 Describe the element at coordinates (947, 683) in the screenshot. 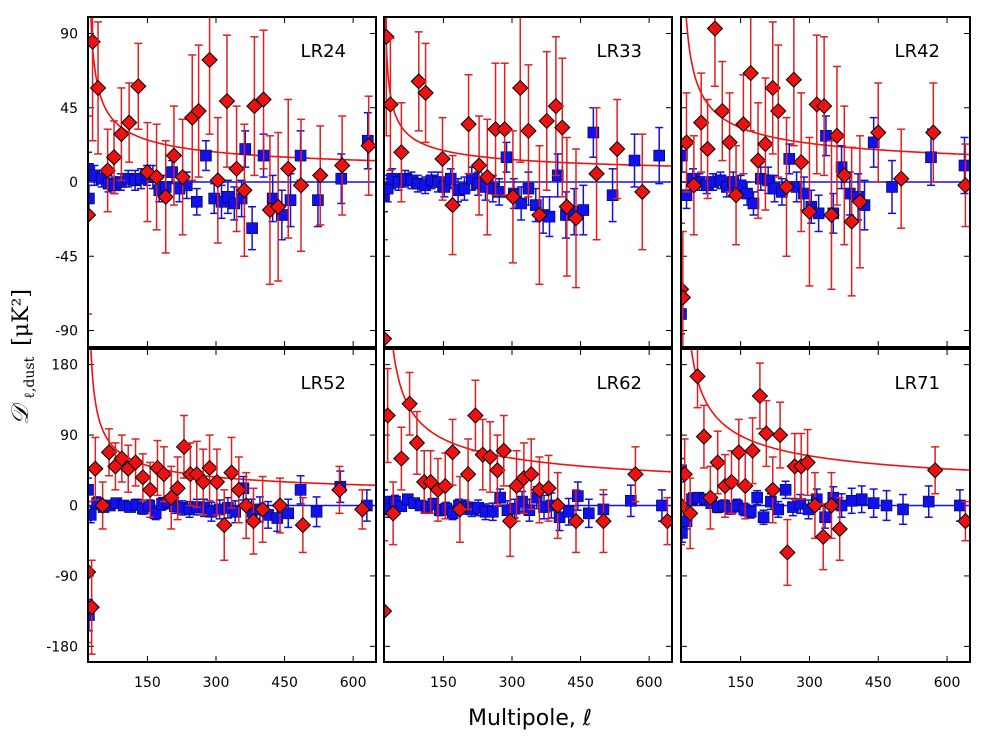

I see `x-tick-label: 600` at that location.